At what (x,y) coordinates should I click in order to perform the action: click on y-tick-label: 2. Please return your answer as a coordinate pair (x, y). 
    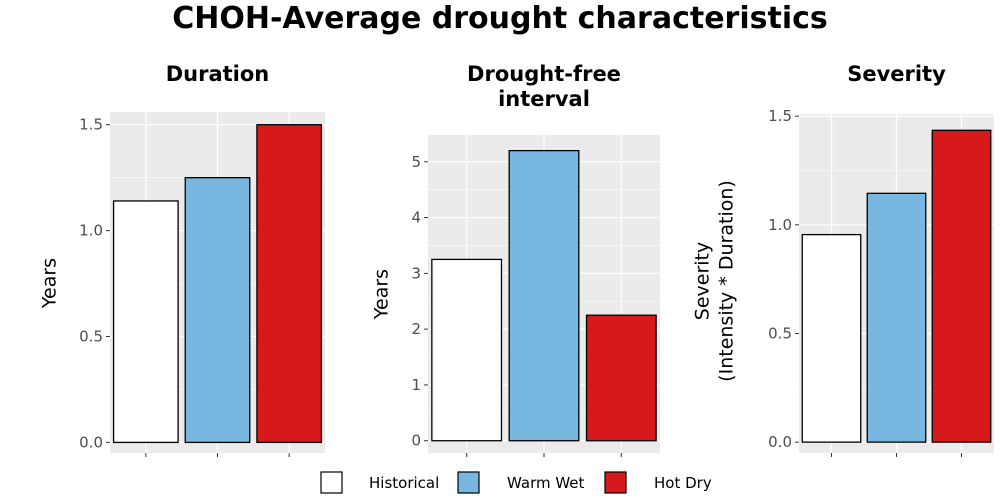
    Looking at the image, I should click on (416, 329).